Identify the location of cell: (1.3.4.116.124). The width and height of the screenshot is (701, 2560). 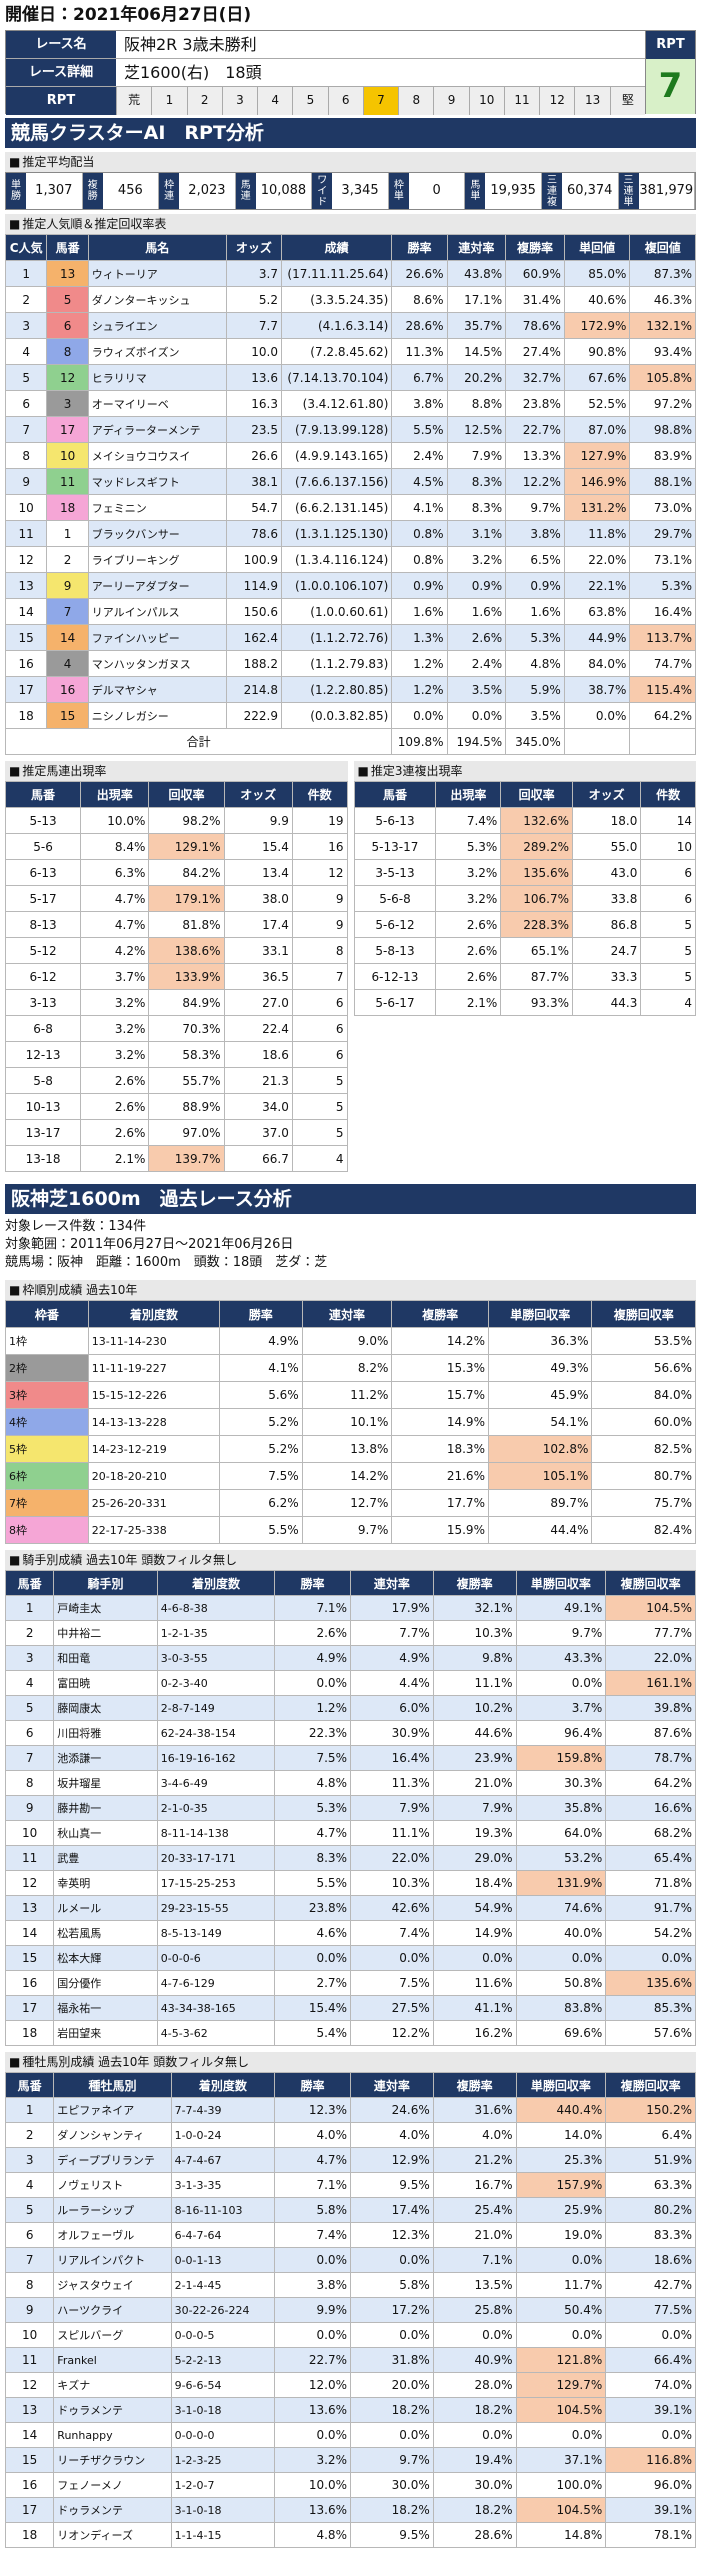
(336, 559).